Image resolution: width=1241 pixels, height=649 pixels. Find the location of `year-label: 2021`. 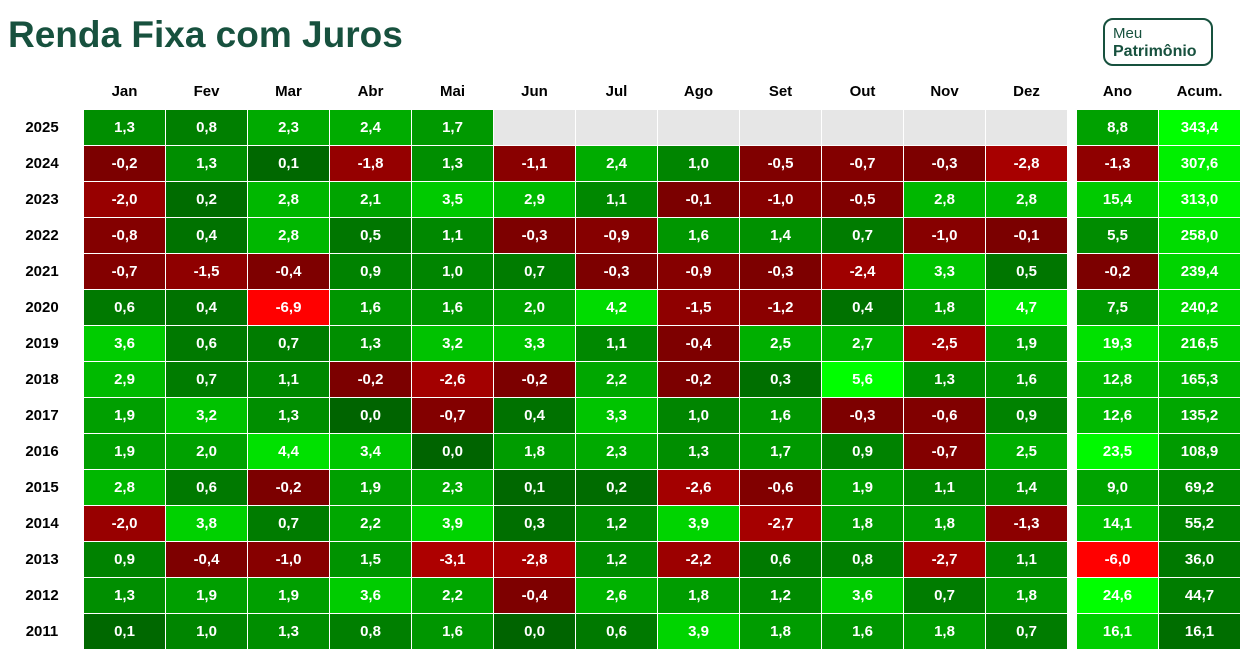

year-label: 2021 is located at coordinates (42, 271).